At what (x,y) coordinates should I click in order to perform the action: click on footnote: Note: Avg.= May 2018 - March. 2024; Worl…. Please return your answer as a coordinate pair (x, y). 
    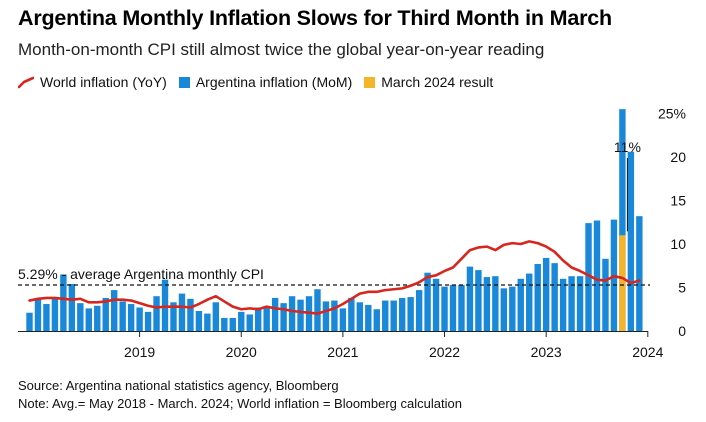
    Looking at the image, I should click on (240, 403).